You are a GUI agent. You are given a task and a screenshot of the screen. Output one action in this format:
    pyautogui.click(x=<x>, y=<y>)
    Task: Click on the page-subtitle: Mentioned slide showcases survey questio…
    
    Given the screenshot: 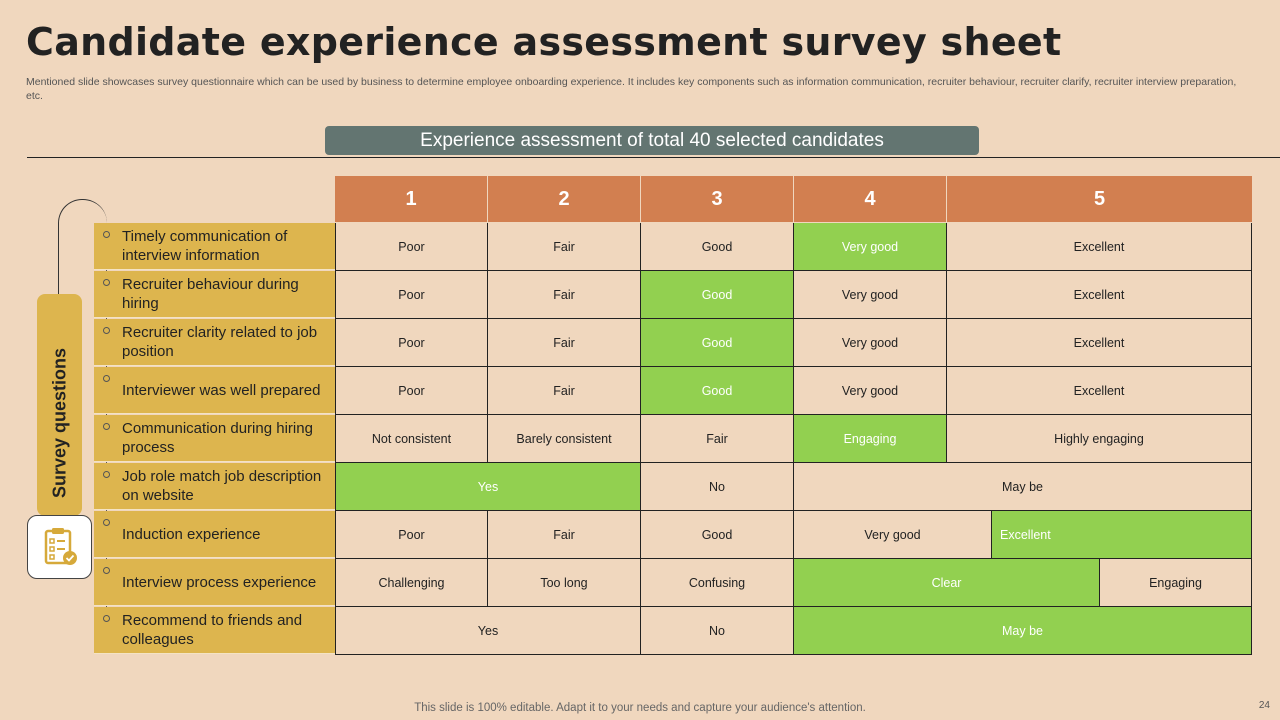 What is the action you would take?
    pyautogui.click(x=631, y=89)
    